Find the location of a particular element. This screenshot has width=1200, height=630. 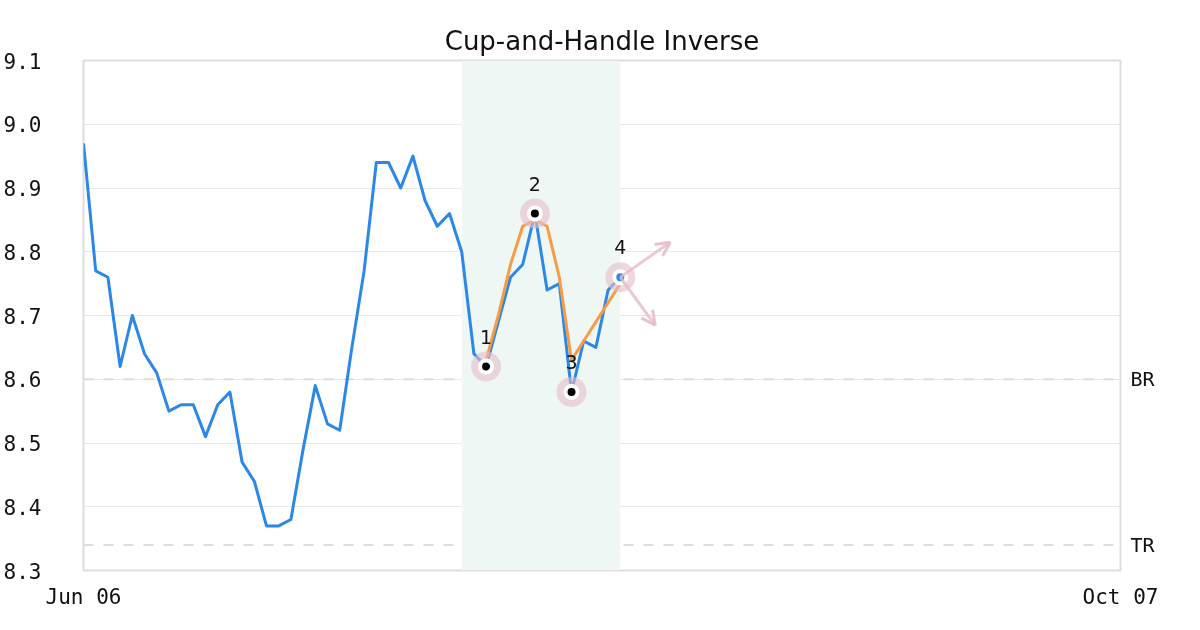

x-tick-label: Jun 06 is located at coordinates (83, 596).